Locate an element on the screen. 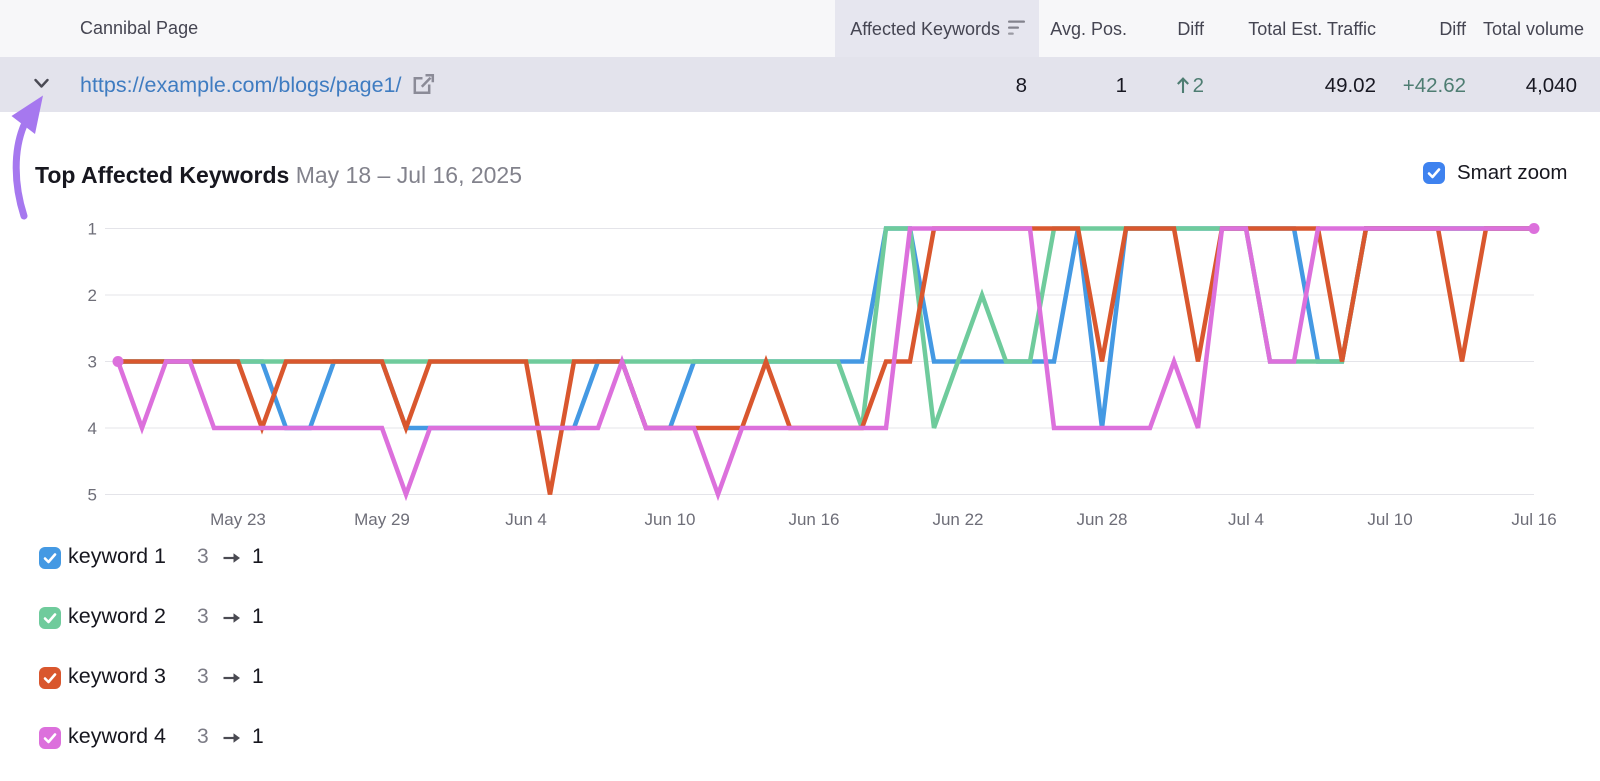  svg-text: Jun 10 is located at coordinates (669, 519).